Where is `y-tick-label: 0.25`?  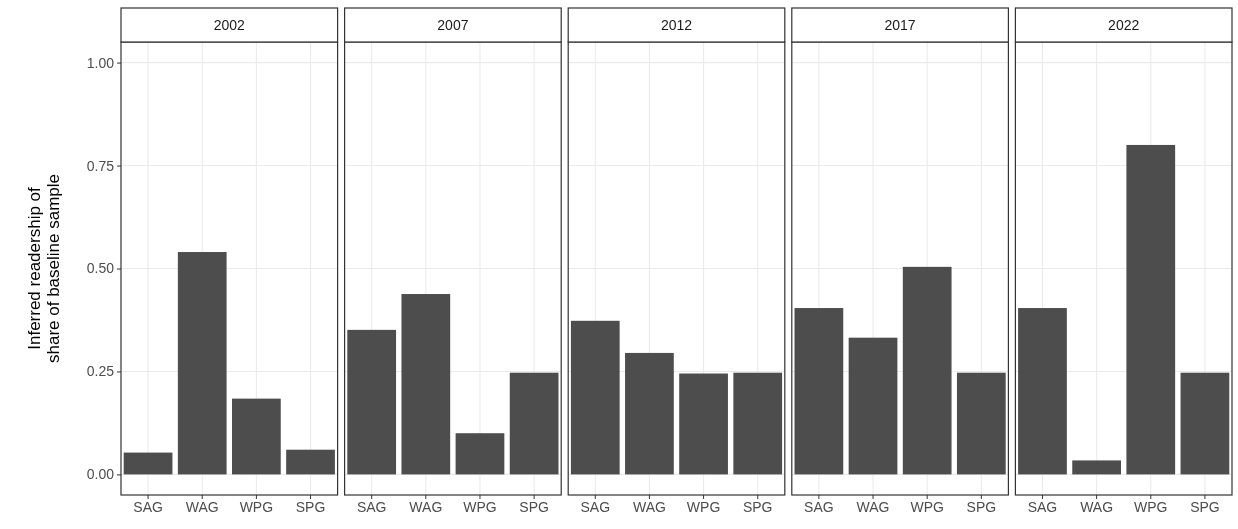 y-tick-label: 0.25 is located at coordinates (100, 371).